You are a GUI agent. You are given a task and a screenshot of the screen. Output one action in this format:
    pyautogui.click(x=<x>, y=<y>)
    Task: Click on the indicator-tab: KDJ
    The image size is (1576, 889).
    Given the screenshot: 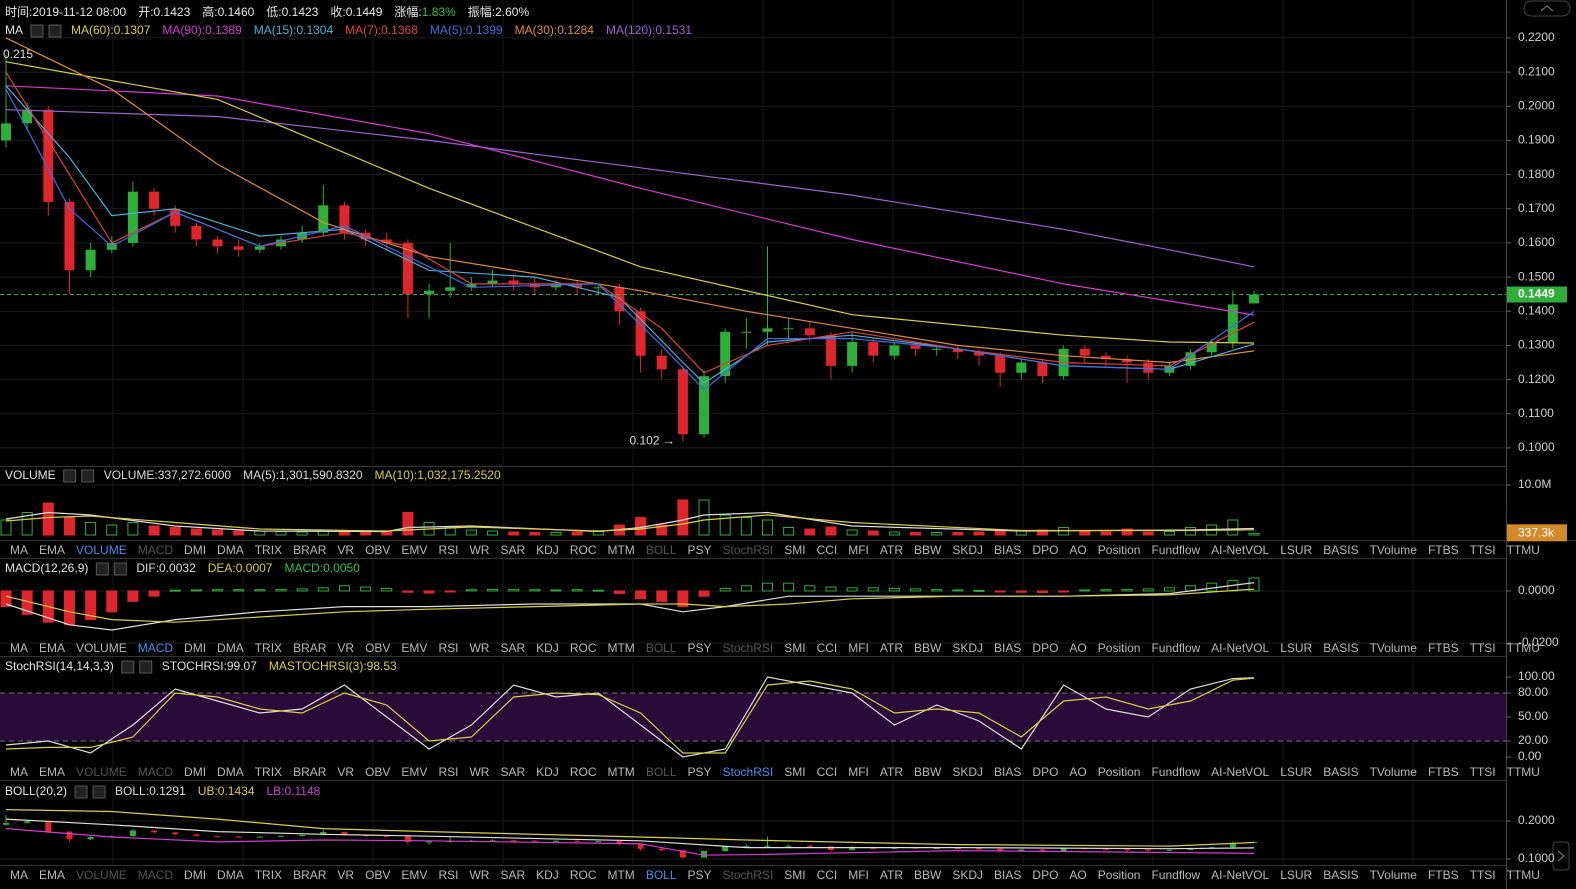 What is the action you would take?
    pyautogui.click(x=547, y=549)
    